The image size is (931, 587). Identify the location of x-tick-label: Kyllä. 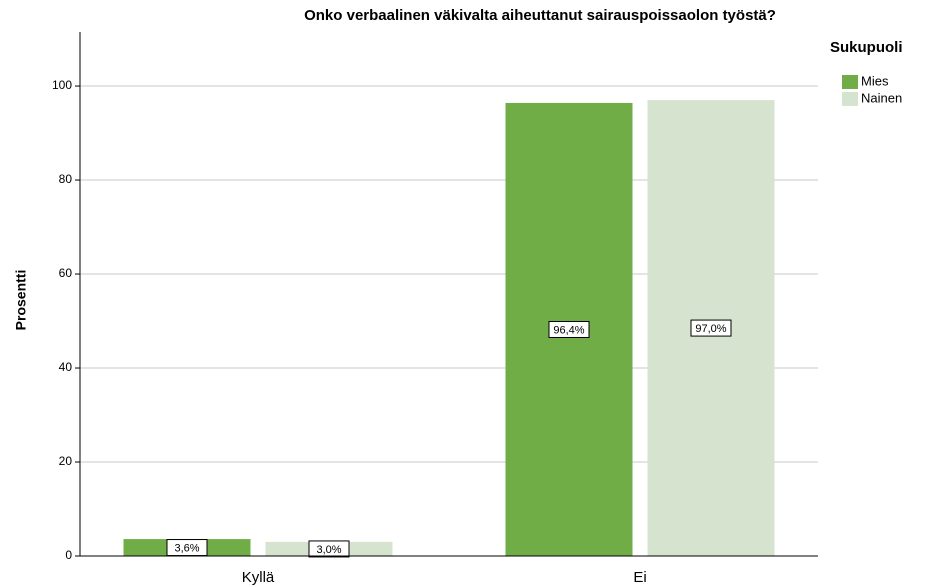
(258, 577).